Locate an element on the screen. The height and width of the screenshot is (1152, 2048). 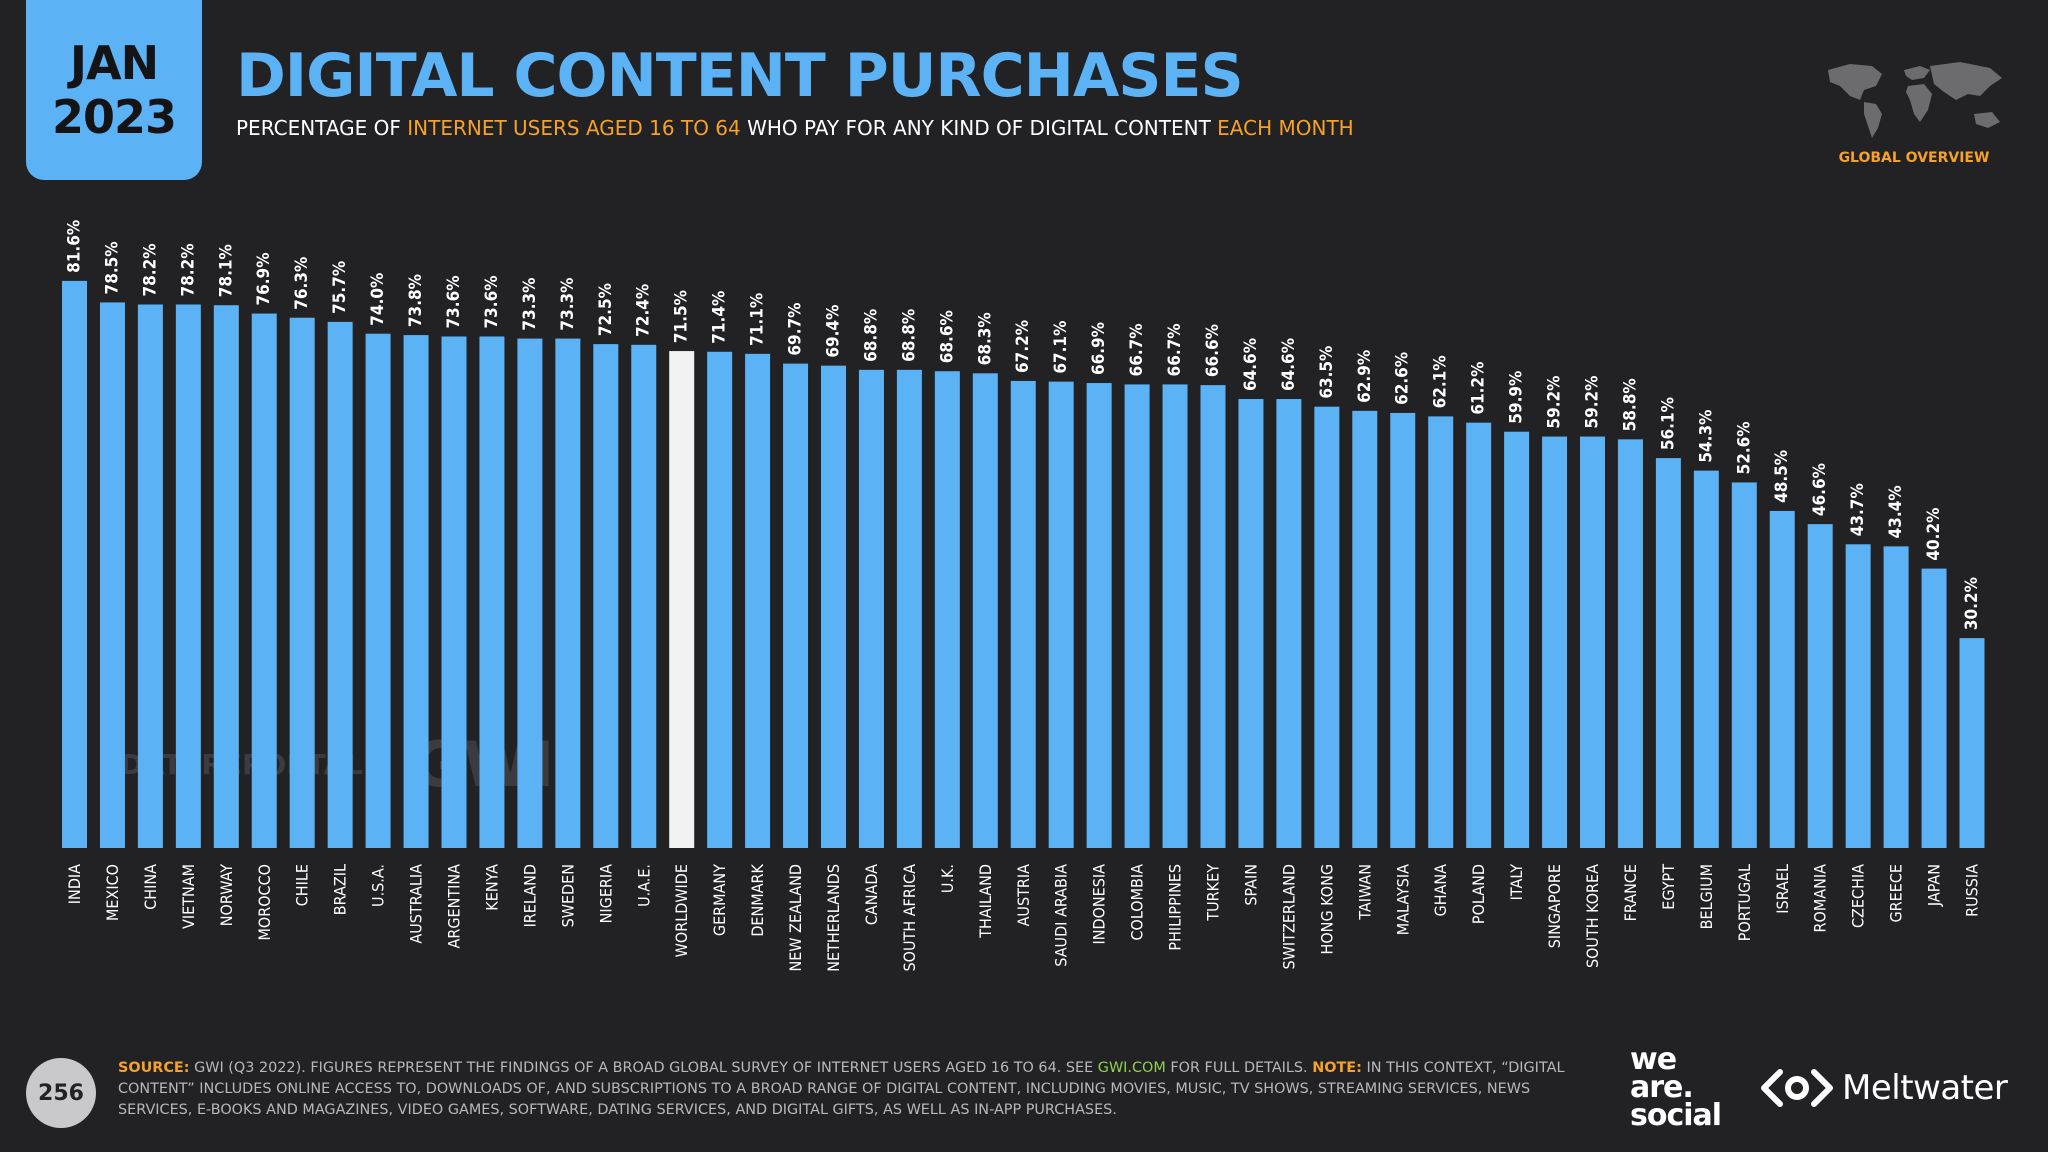
meltwater-wordmark: Meltwater is located at coordinates (1925, 1088).